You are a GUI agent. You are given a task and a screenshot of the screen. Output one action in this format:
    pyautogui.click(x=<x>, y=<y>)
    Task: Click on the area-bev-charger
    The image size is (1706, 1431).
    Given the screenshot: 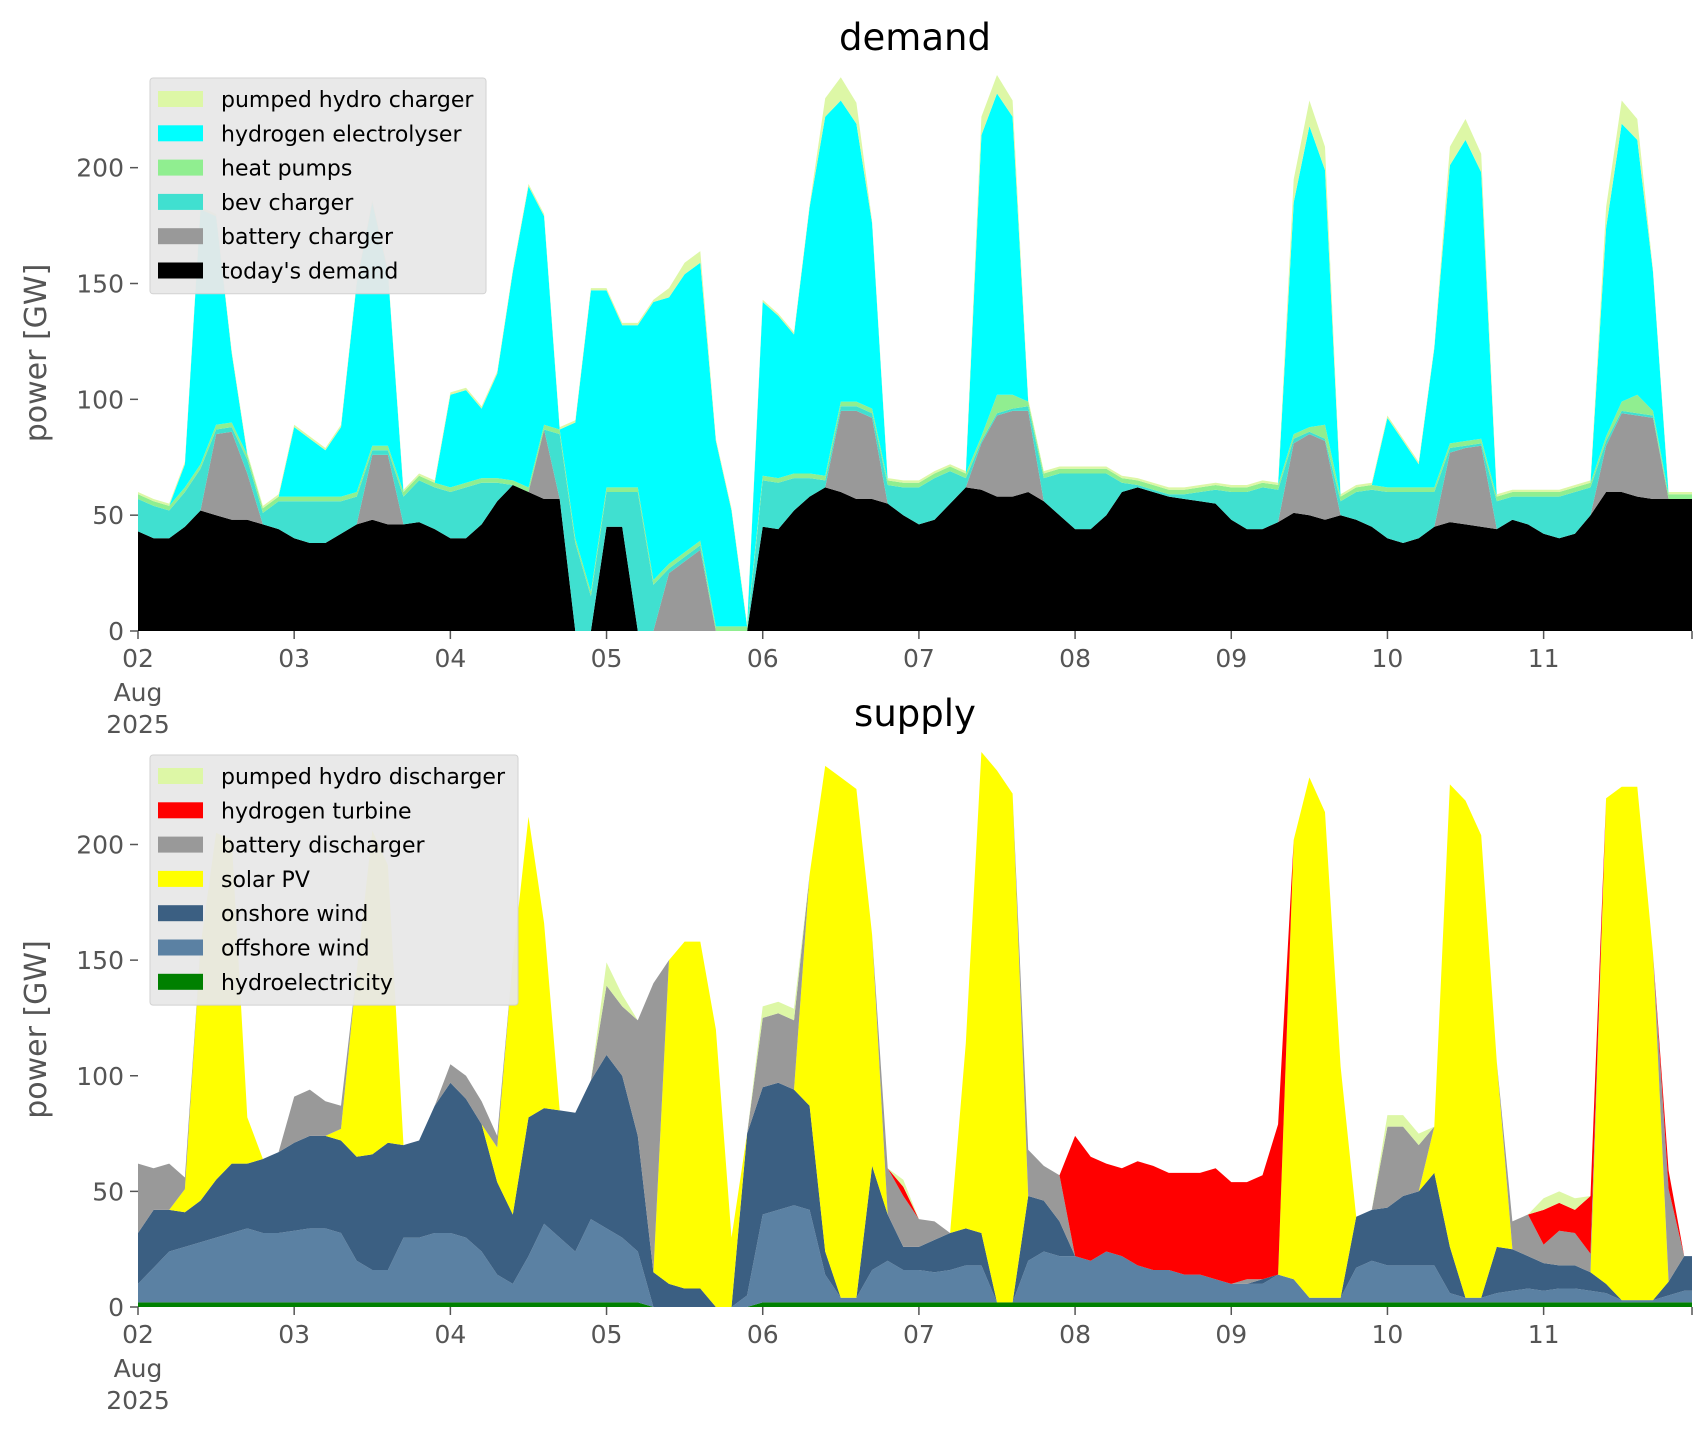 What is the action you would take?
    pyautogui.click(x=915, y=518)
    